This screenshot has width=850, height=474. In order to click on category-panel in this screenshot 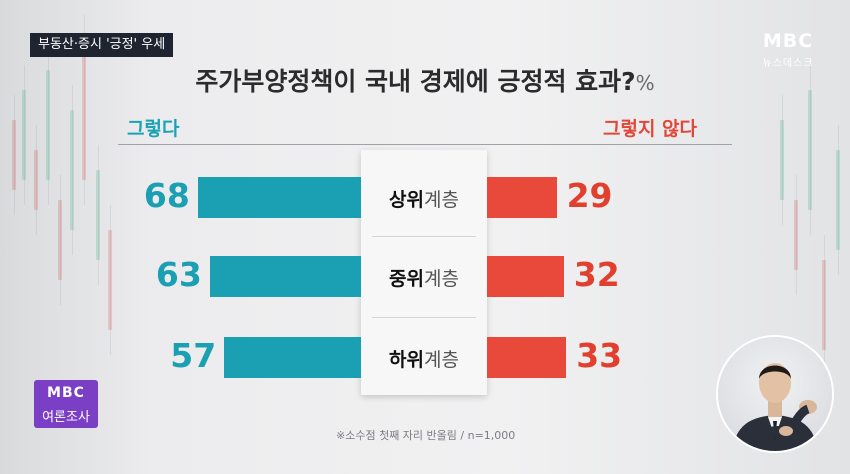, I will do `click(424, 272)`.